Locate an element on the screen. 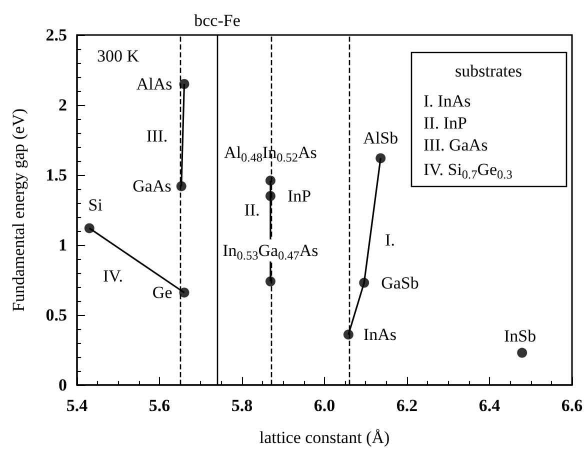 The height and width of the screenshot is (454, 586). x-tick-label: 6.6 is located at coordinates (572, 405).